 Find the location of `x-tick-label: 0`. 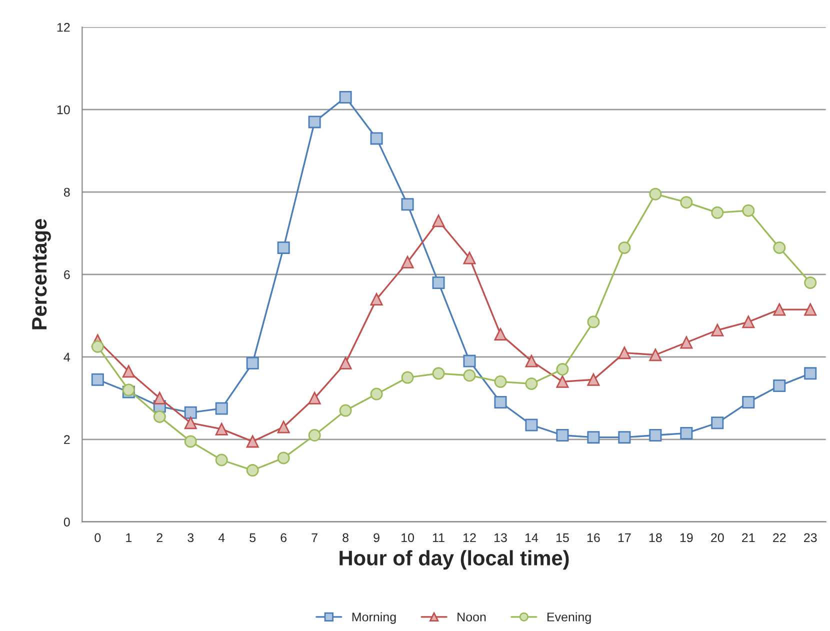

x-tick-label: 0 is located at coordinates (97, 537).